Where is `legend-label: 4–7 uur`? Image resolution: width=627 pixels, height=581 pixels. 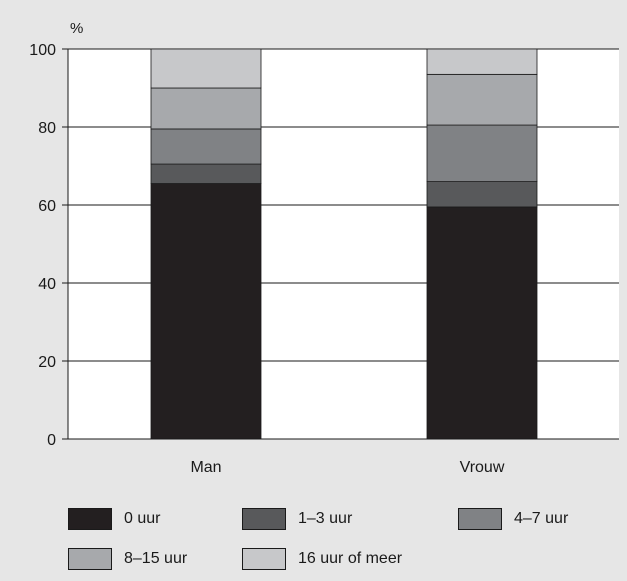 legend-label: 4–7 uur is located at coordinates (541, 518).